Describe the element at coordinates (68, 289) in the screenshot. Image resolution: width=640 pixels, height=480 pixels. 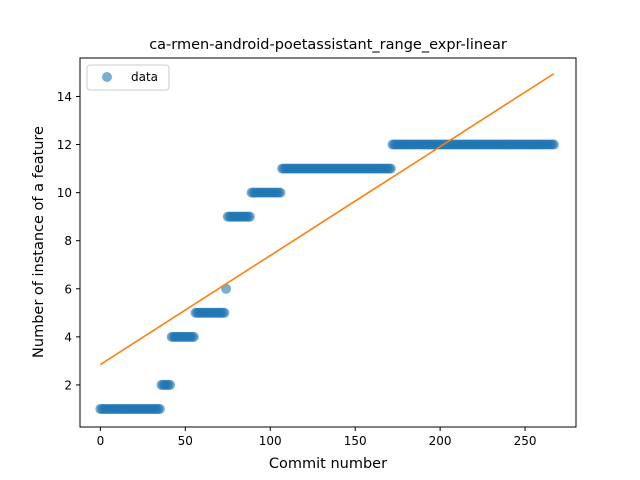
I see `y-tick-label: 6` at that location.